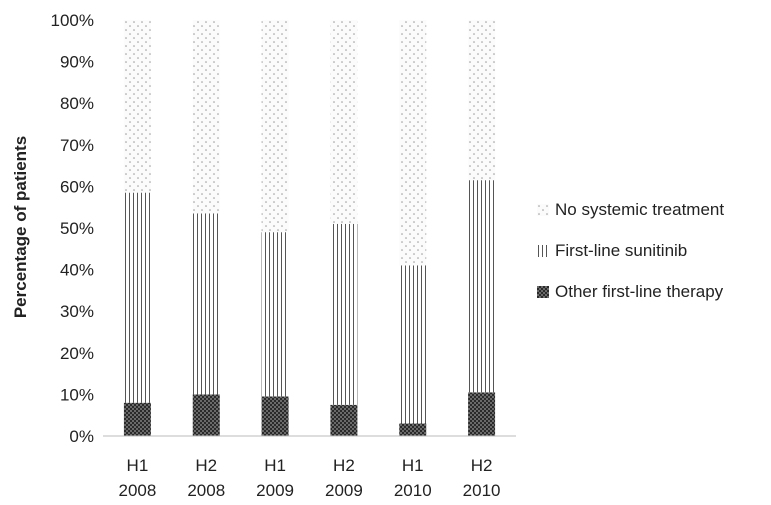  What do you see at coordinates (77, 353) in the screenshot?
I see `y-tick-label: 20%` at bounding box center [77, 353].